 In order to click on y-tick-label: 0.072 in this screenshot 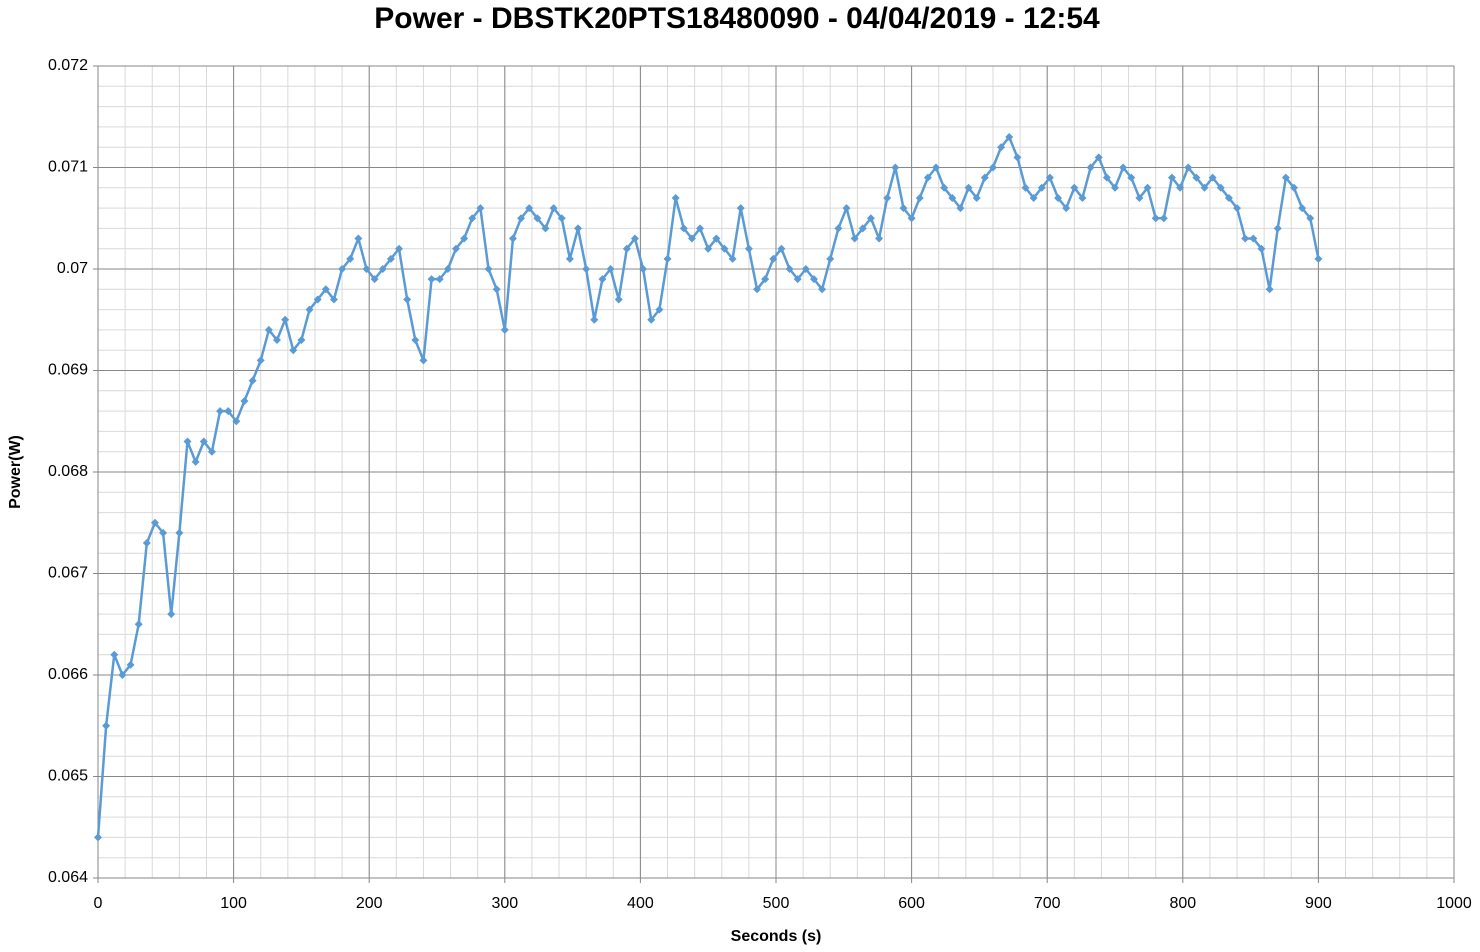, I will do `click(68, 65)`.